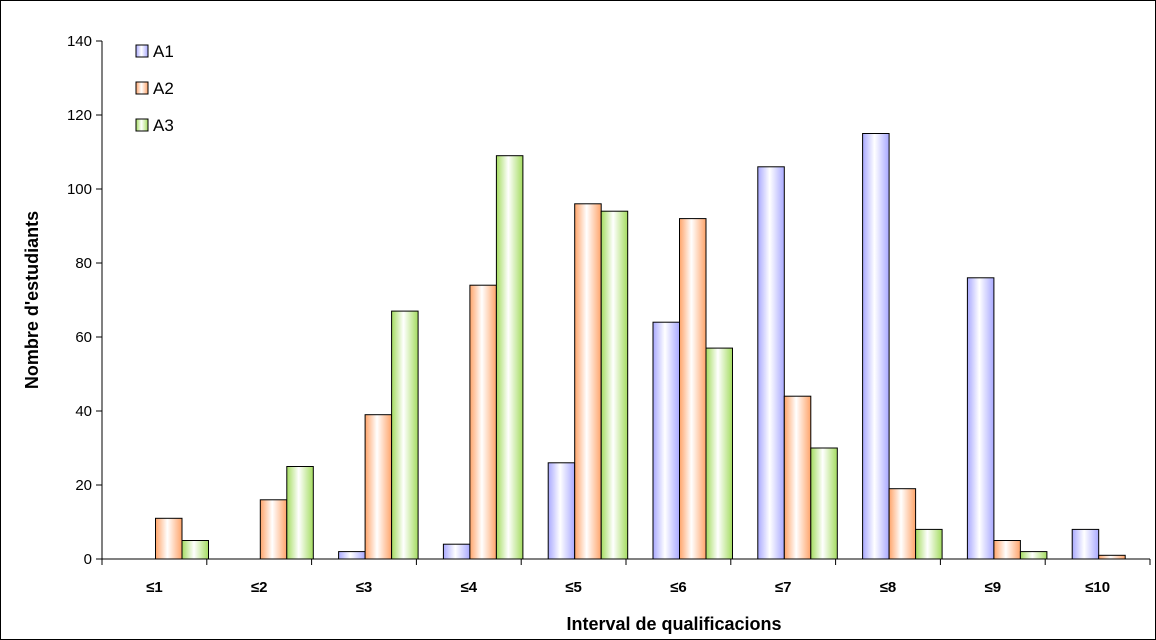 The height and width of the screenshot is (640, 1156). What do you see at coordinates (163, 125) in the screenshot?
I see `legend-label-A3: A3` at bounding box center [163, 125].